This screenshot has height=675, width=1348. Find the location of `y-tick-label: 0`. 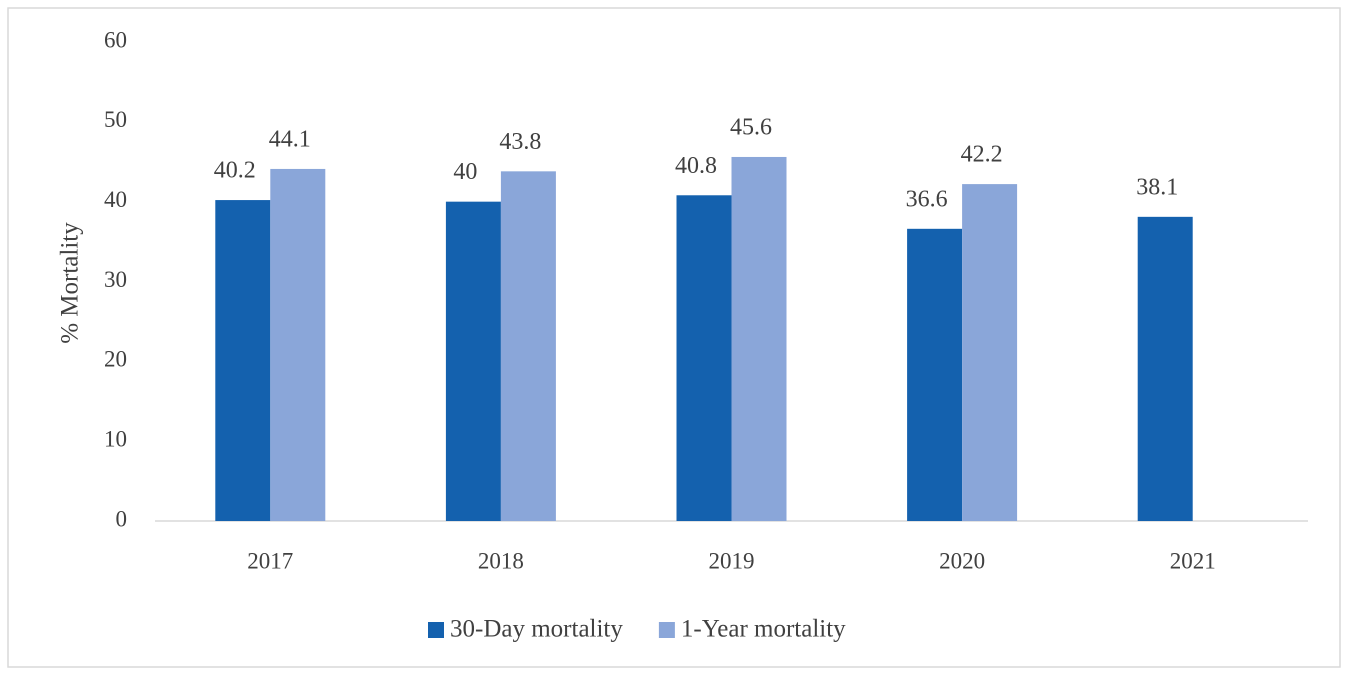

y-tick-label: 0 is located at coordinates (122, 518).